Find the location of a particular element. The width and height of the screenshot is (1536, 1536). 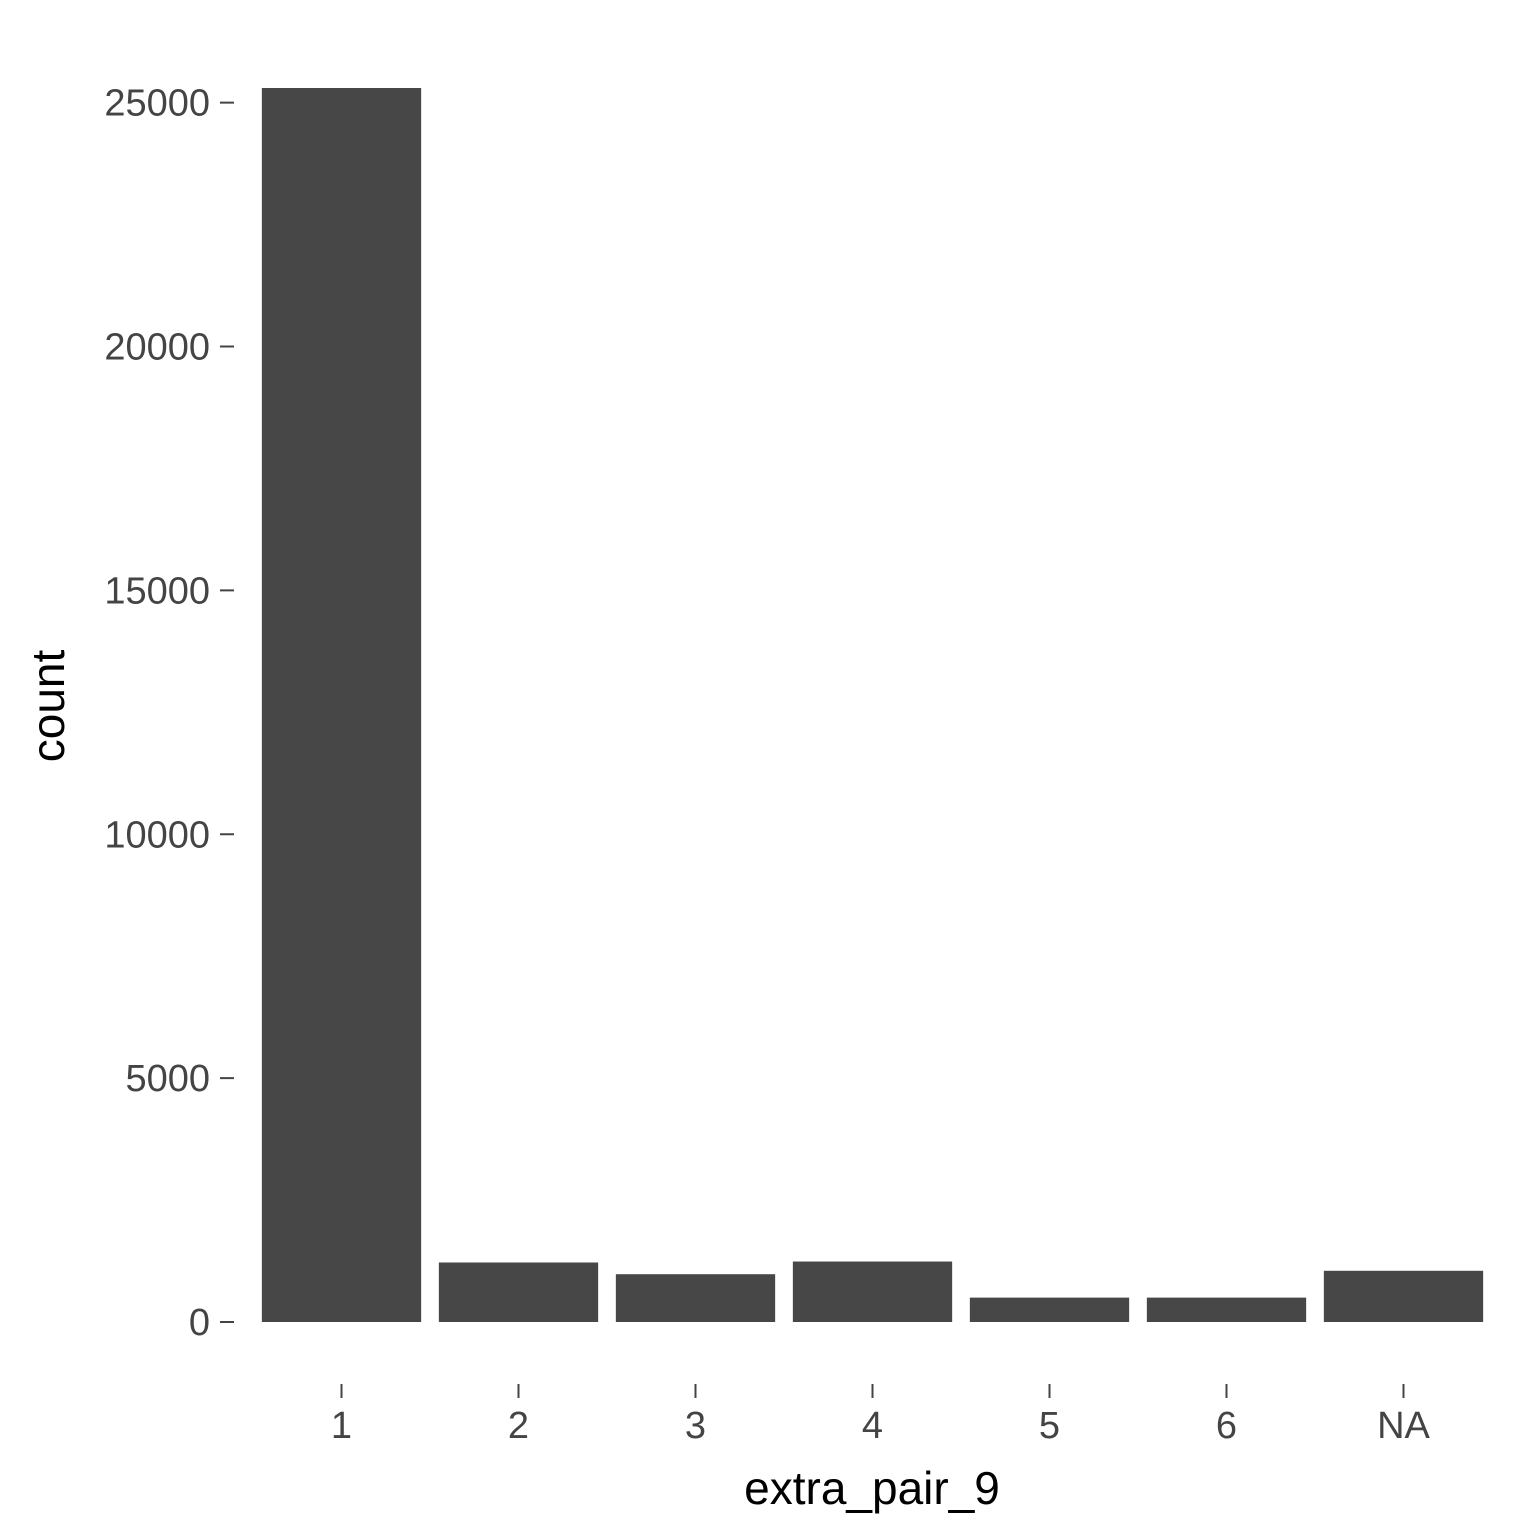

y-tick-label: 25000 is located at coordinates (157, 104).